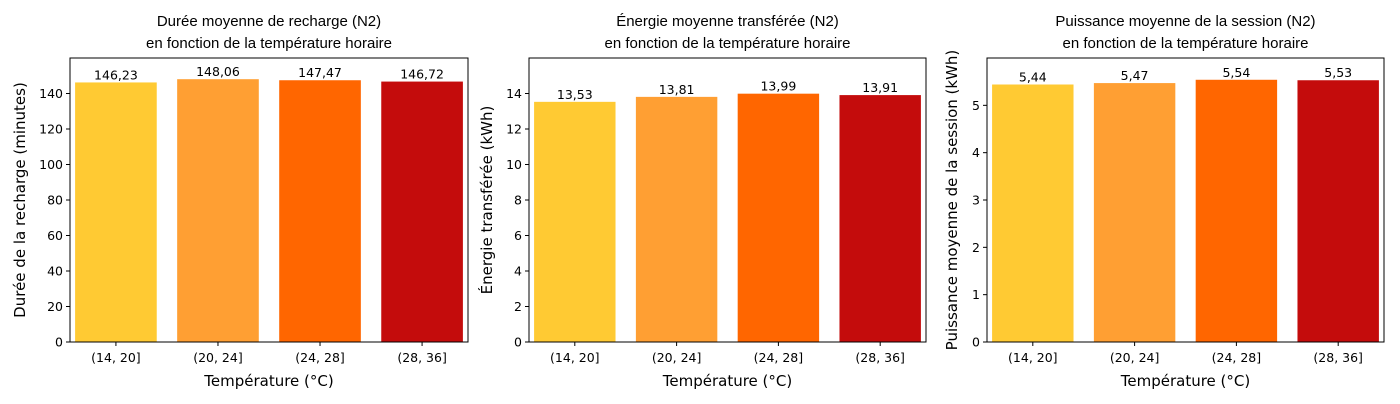  What do you see at coordinates (880, 87) in the screenshot?
I see `data-label: 13,91` at bounding box center [880, 87].